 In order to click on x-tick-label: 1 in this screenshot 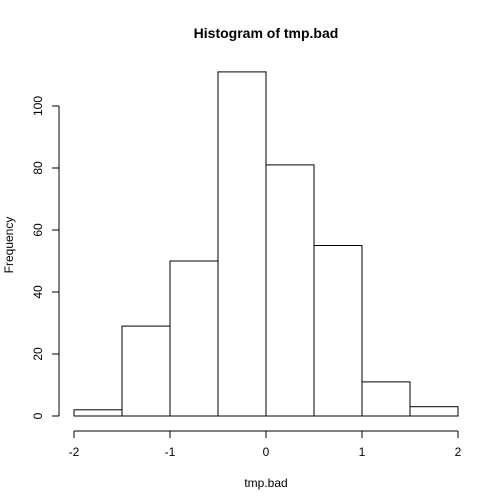, I will do `click(362, 452)`.